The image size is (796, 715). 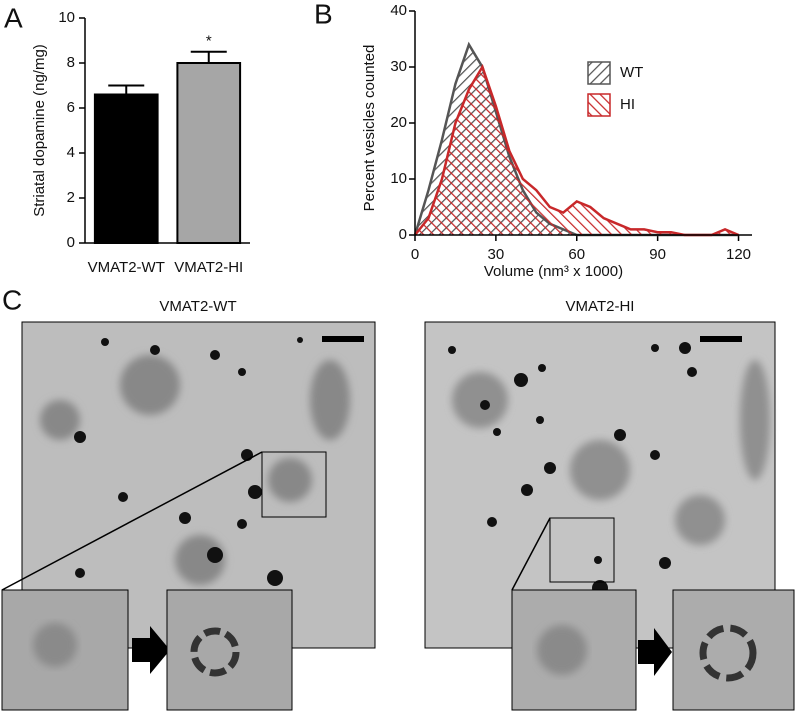 What do you see at coordinates (13, 17) in the screenshot?
I see `panel-label: A` at bounding box center [13, 17].